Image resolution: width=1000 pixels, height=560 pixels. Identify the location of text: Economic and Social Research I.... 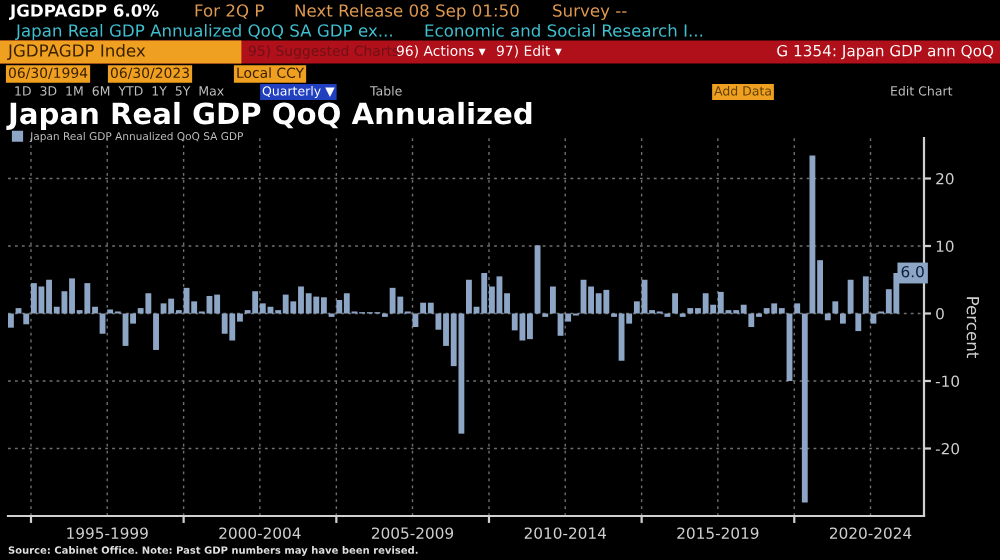
(564, 30).